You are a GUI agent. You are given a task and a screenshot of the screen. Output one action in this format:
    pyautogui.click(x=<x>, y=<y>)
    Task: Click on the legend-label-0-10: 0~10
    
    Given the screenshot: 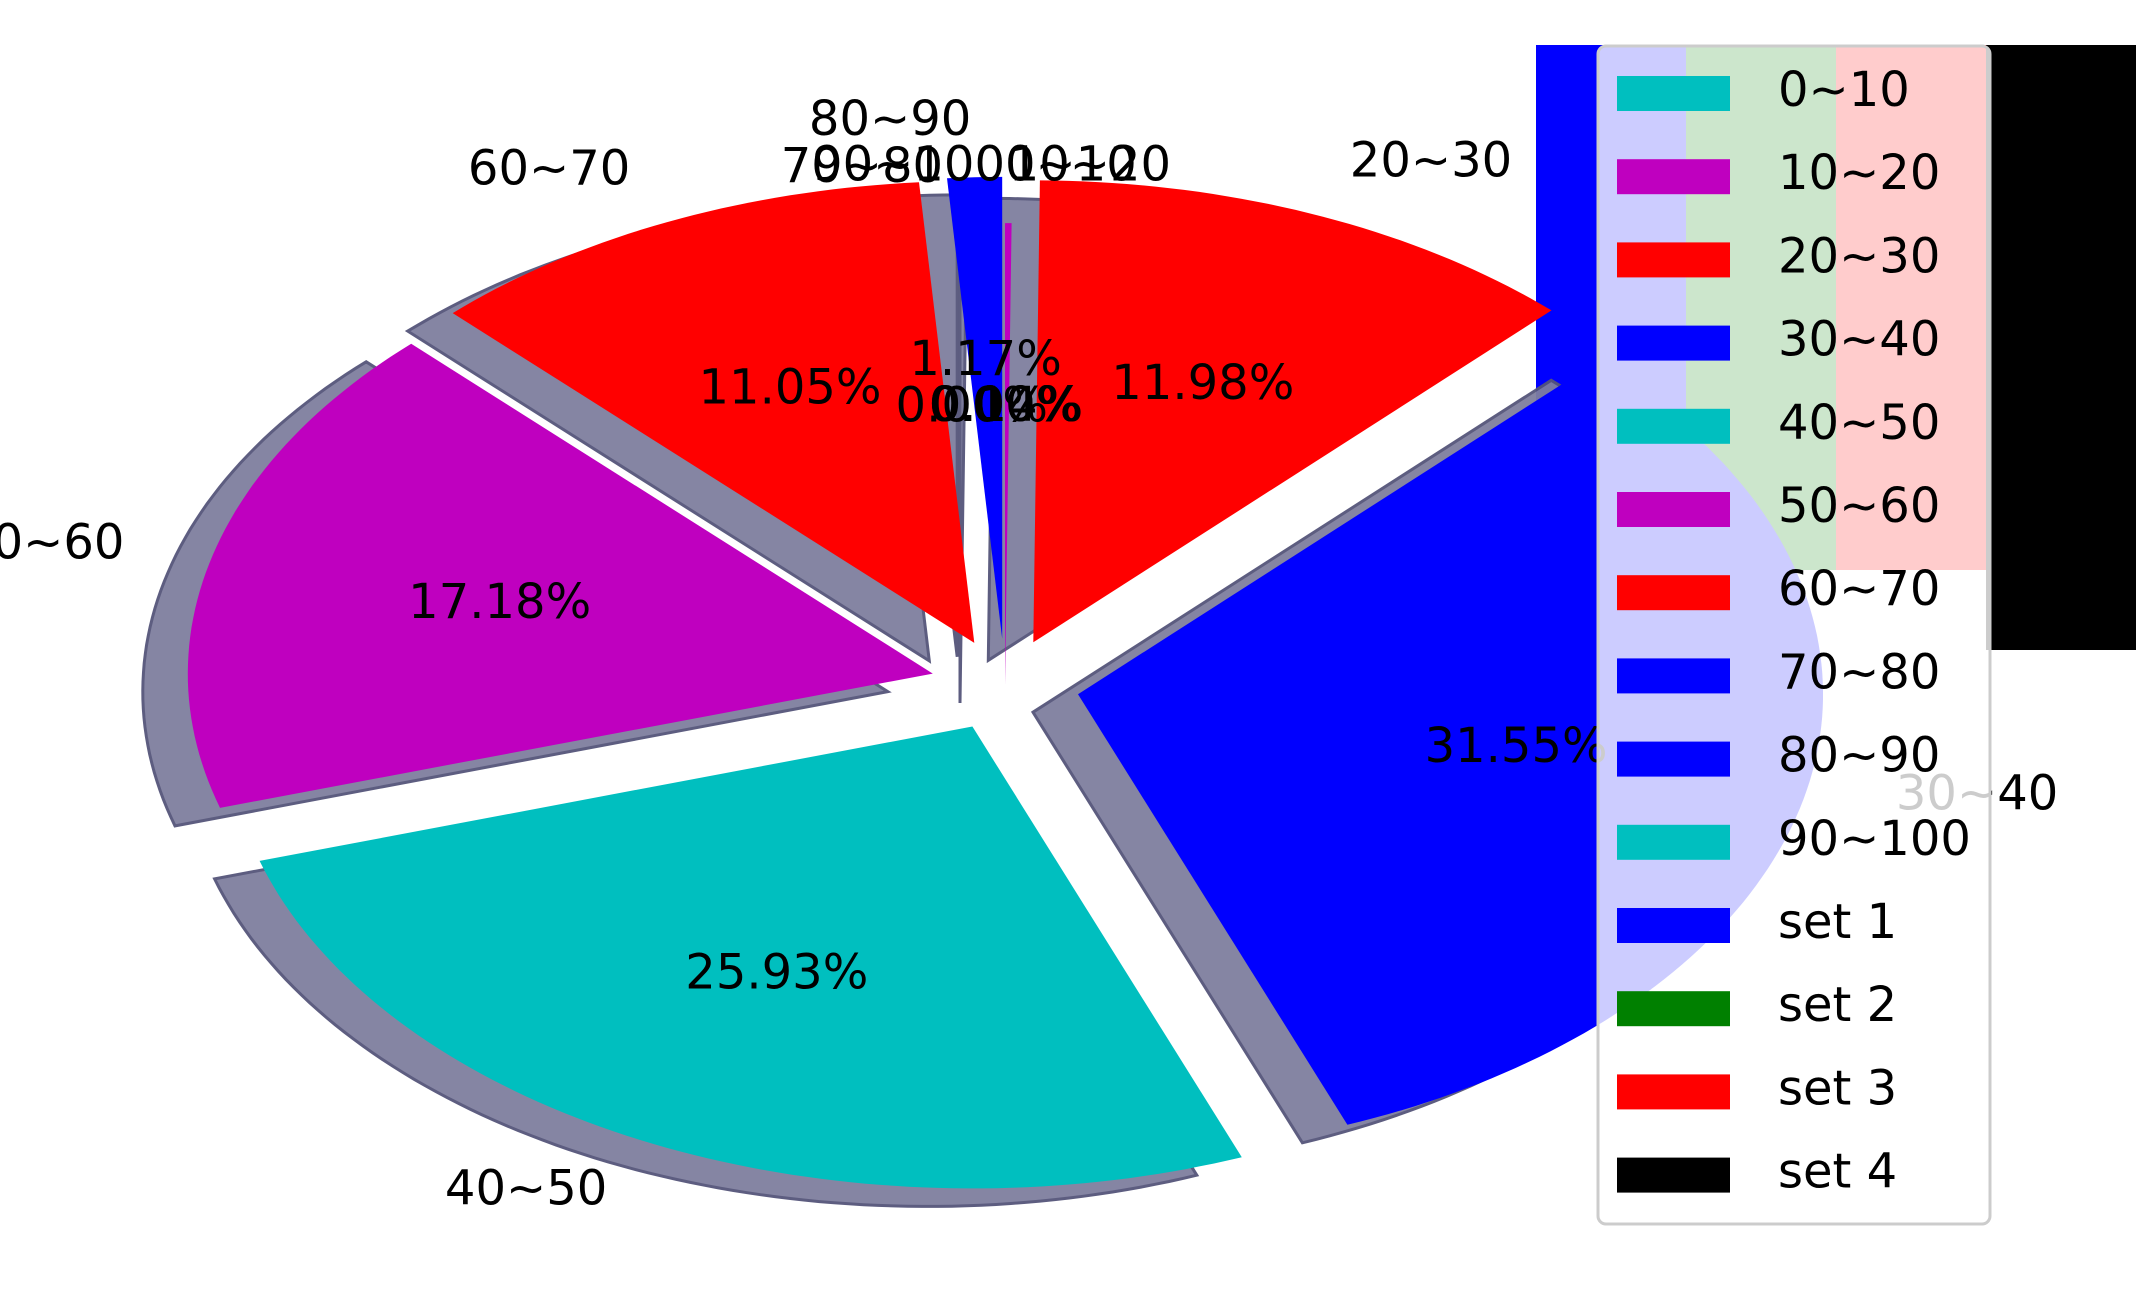 What is the action you would take?
    pyautogui.click(x=1844, y=90)
    